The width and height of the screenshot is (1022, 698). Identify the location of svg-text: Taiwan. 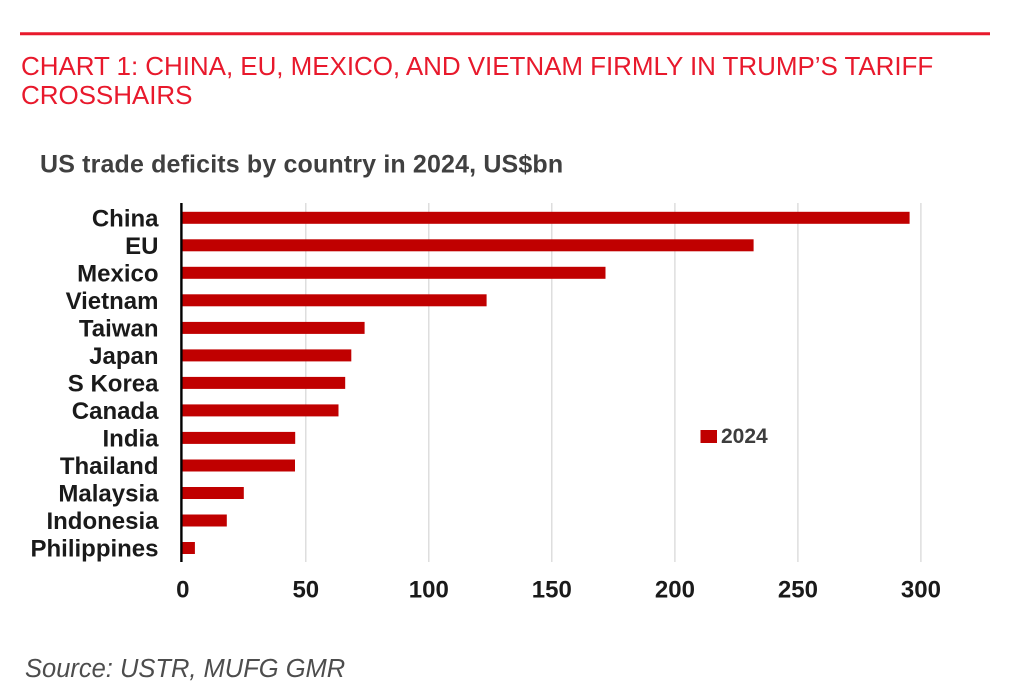
(119, 329).